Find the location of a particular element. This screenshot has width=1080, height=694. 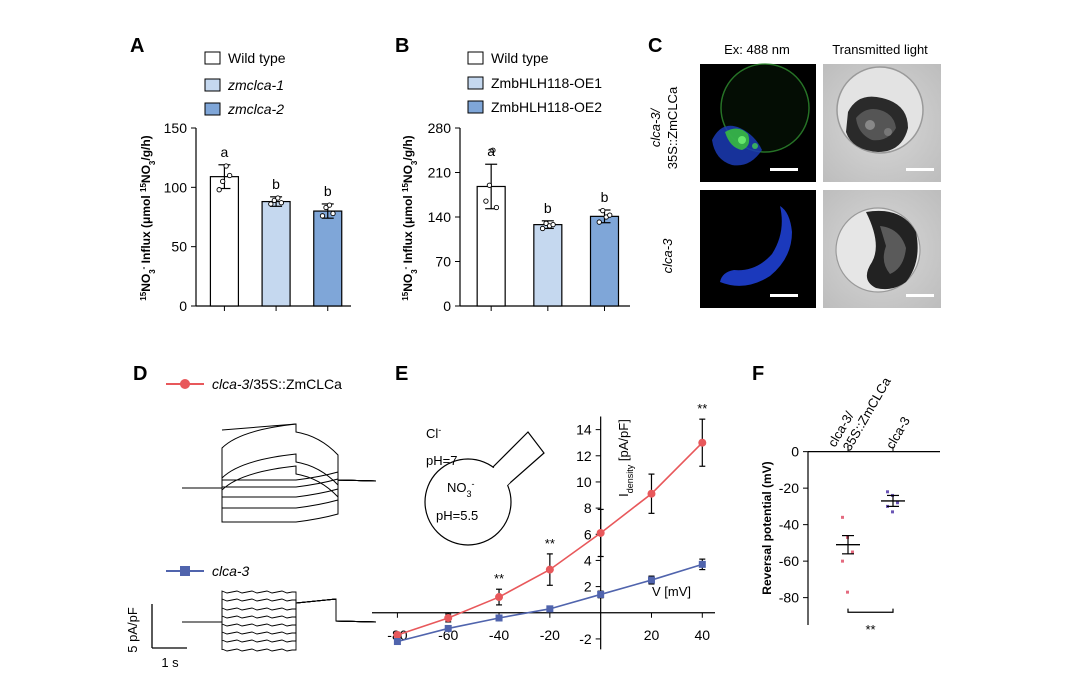

legend-label-complemented: clca-3/35S::ZmCLCa is located at coordinates (277, 384).